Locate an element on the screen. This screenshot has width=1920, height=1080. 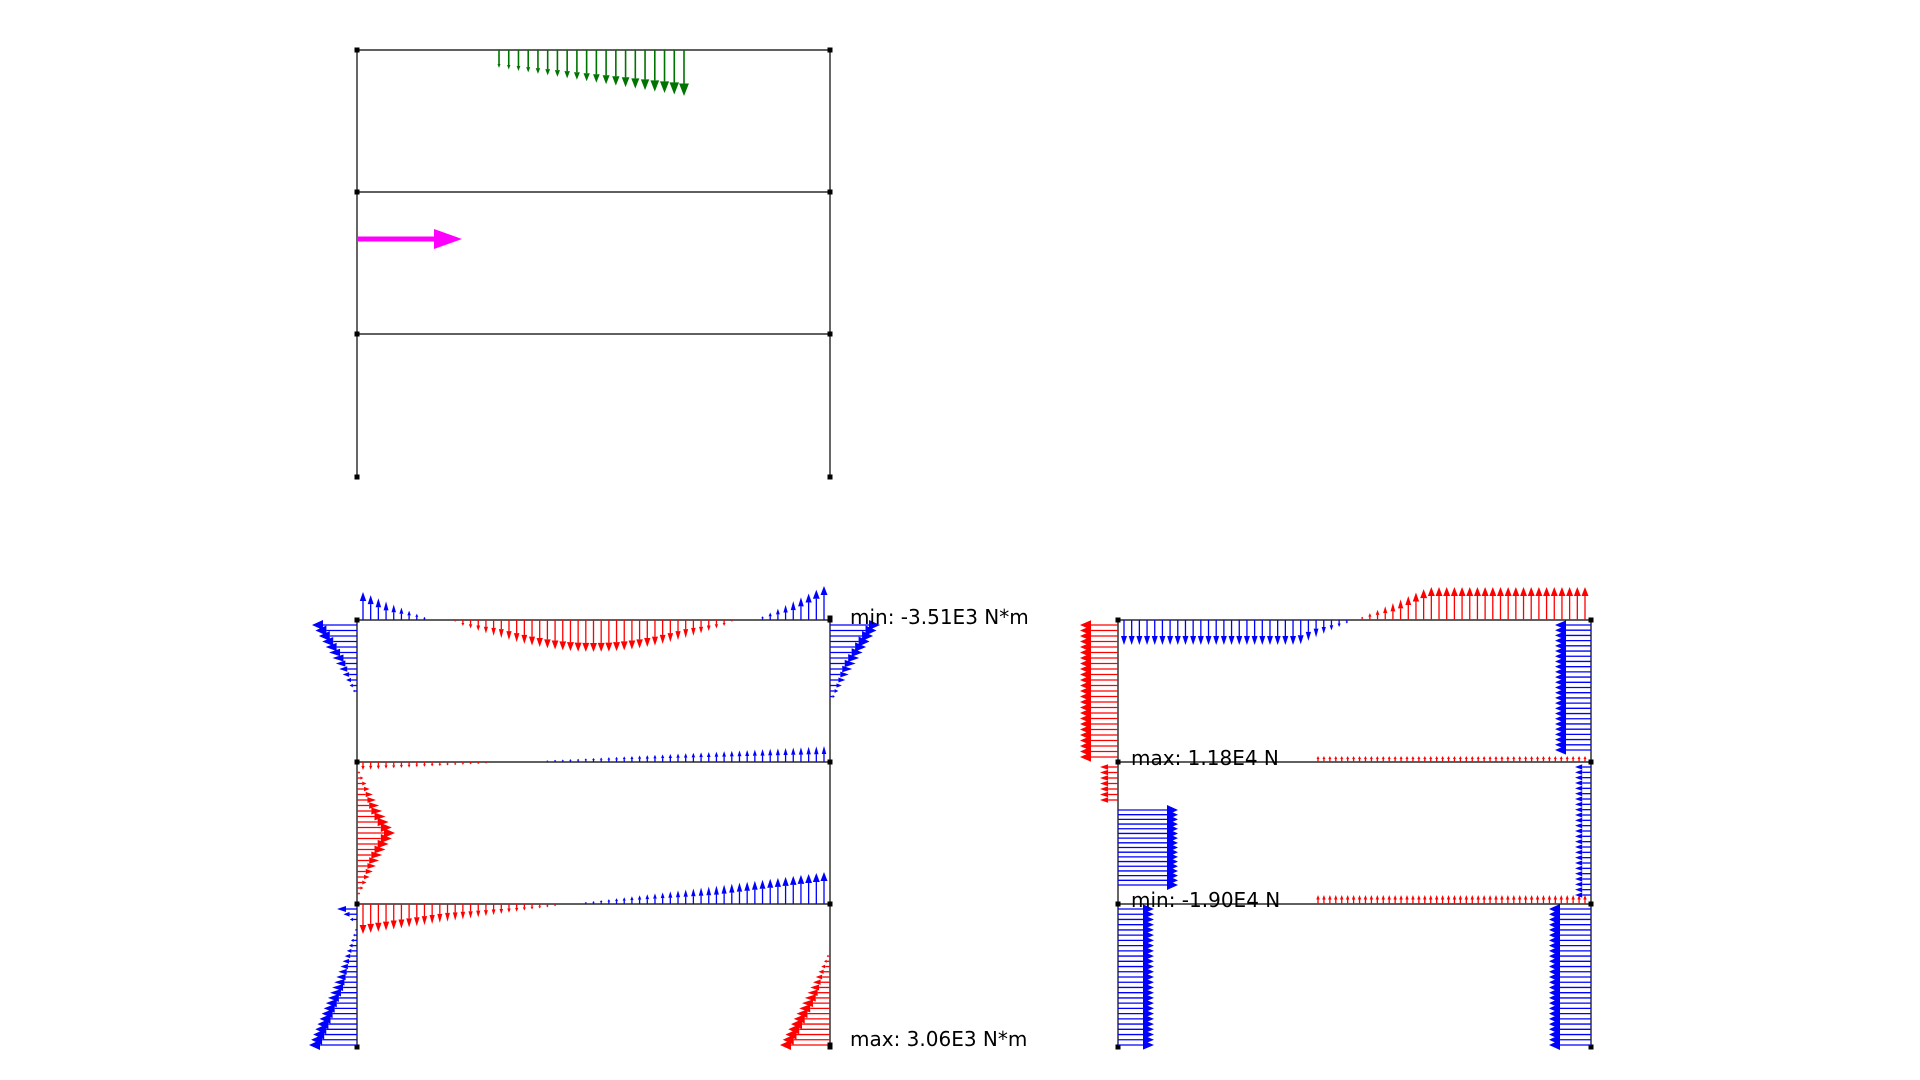
moment-min-marker is located at coordinates (830, 618).